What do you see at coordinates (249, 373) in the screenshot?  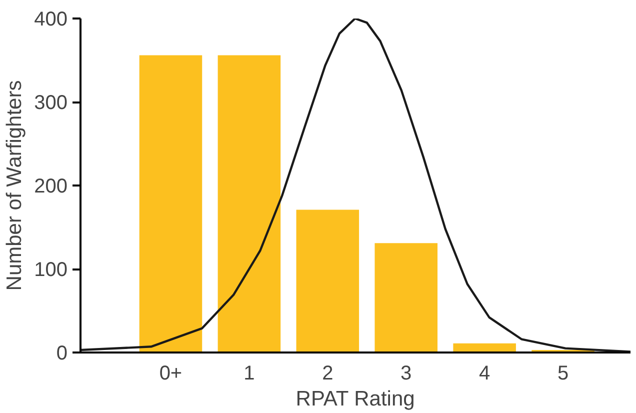 I see `x-tick-label: 1` at bounding box center [249, 373].